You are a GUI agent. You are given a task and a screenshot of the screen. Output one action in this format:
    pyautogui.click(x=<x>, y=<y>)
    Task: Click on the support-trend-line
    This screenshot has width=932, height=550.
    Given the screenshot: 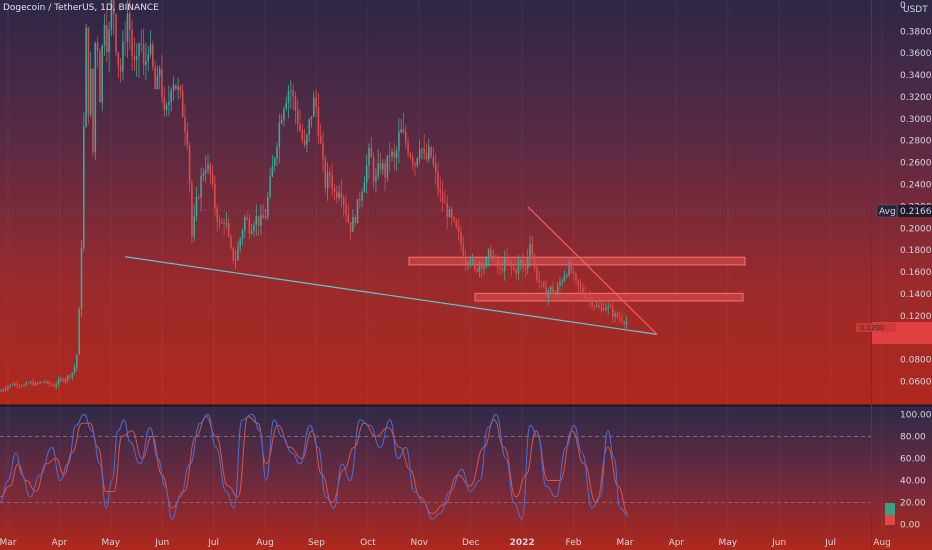 What is the action you would take?
    pyautogui.click(x=391, y=295)
    